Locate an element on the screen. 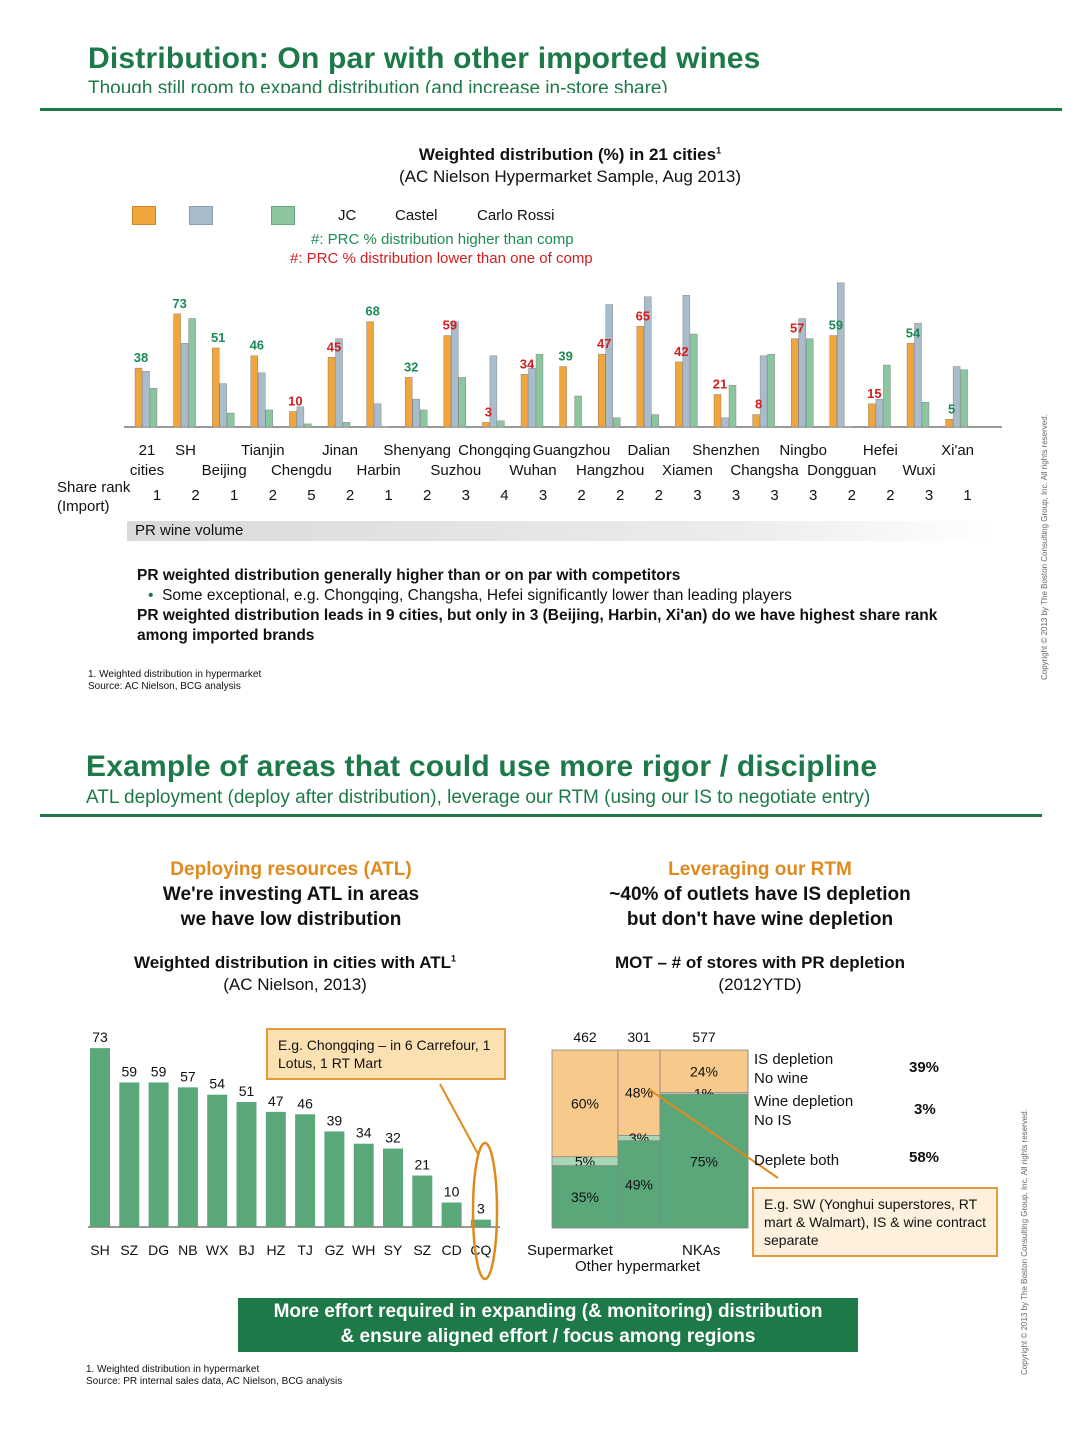 This screenshot has height=1443, width=1080. city-label-bottom-4: Chengdu is located at coordinates (301, 470).